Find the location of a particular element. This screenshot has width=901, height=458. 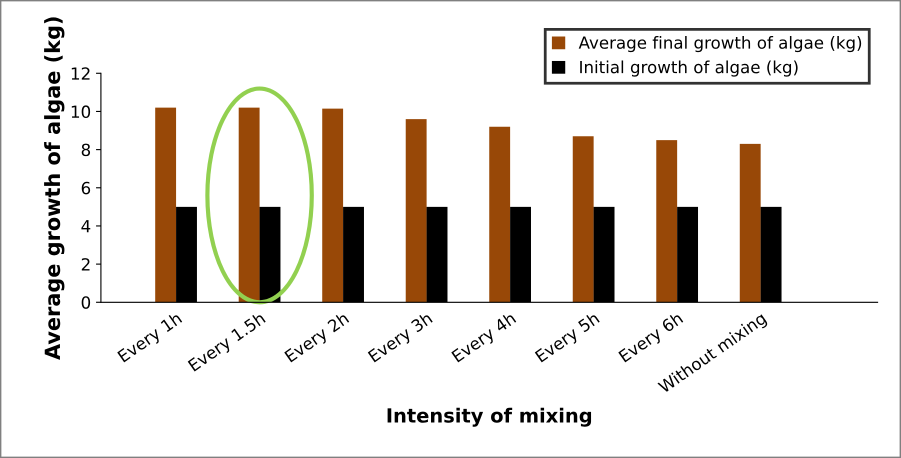

y-tick-label: 0 is located at coordinates (86, 302).